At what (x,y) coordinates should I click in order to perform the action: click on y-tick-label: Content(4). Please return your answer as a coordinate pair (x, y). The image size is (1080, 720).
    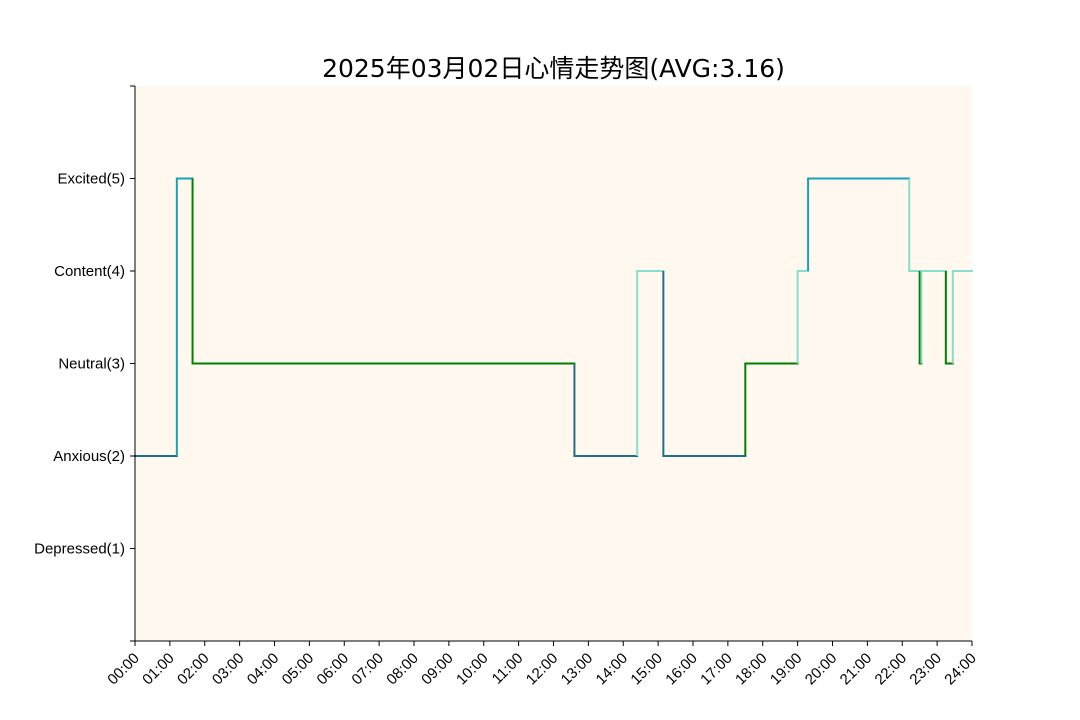
    Looking at the image, I should click on (89, 271).